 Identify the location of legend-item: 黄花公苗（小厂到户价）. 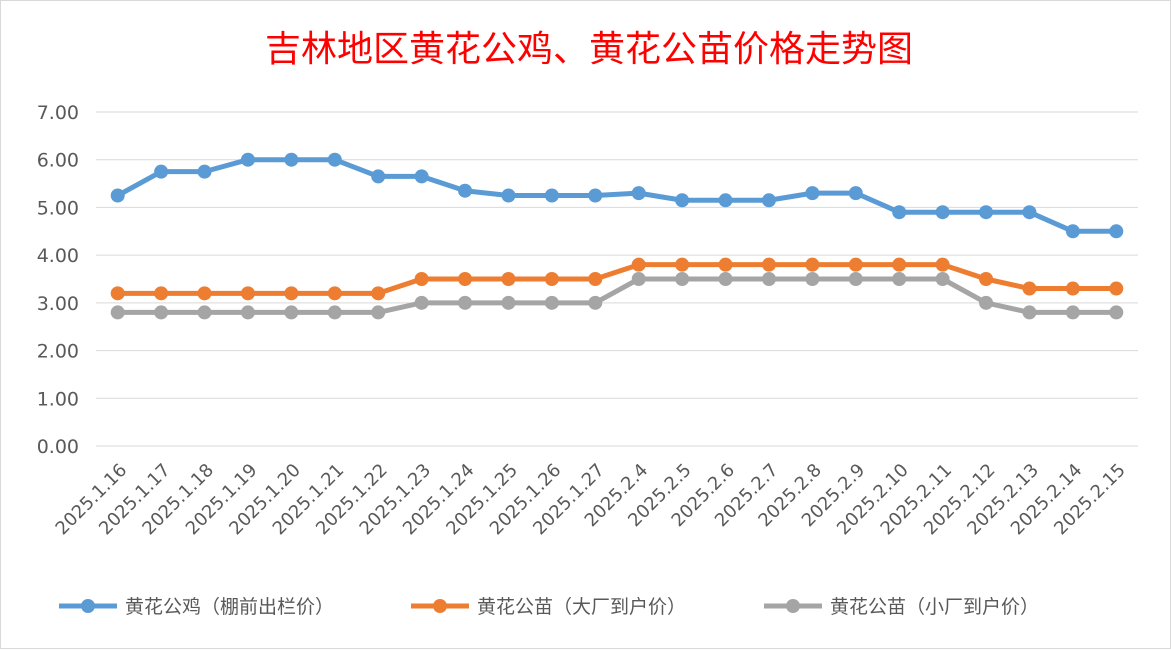
(901, 607).